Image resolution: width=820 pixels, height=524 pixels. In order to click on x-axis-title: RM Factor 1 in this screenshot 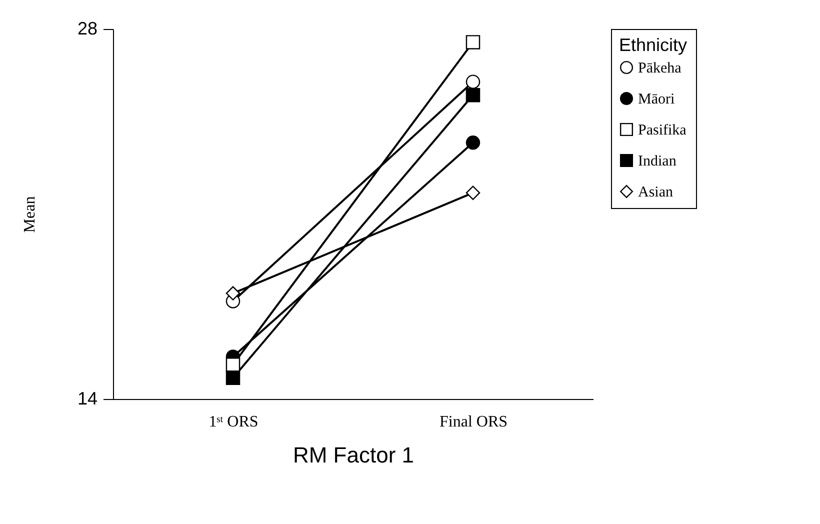, I will do `click(353, 455)`.